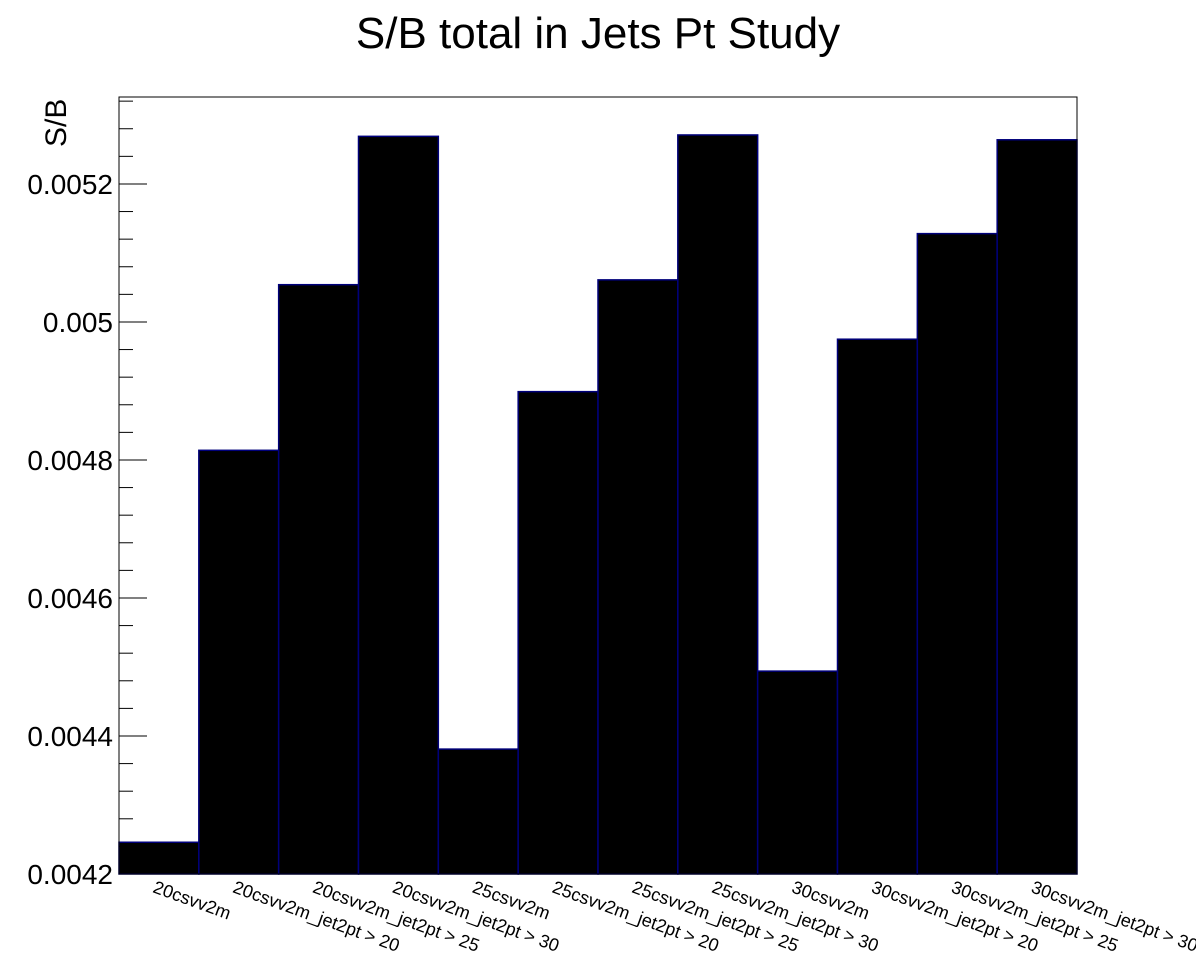  Describe the element at coordinates (87, 495) in the screenshot. I see `y-axis: 0.0042 0.0044 0.0046 0.0048 0.005 0.0052` at that location.